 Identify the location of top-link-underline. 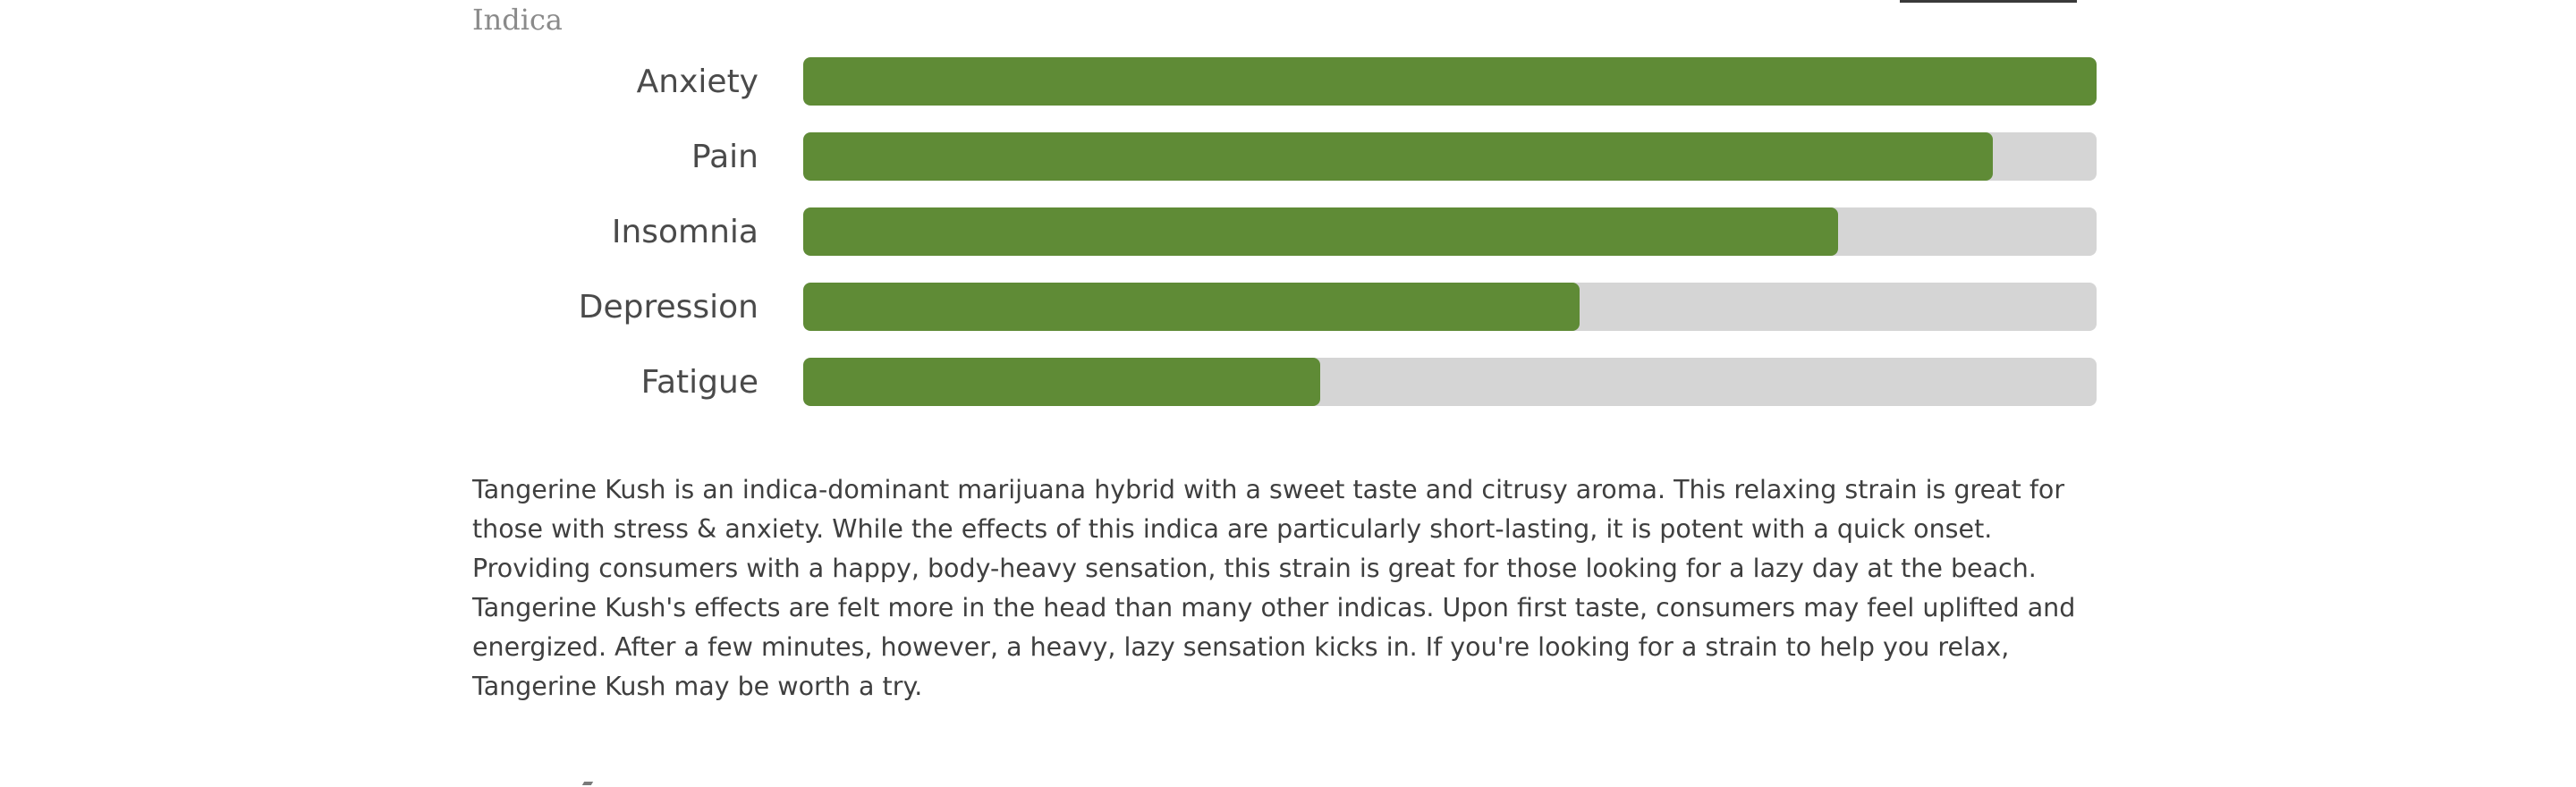
(1988, 1).